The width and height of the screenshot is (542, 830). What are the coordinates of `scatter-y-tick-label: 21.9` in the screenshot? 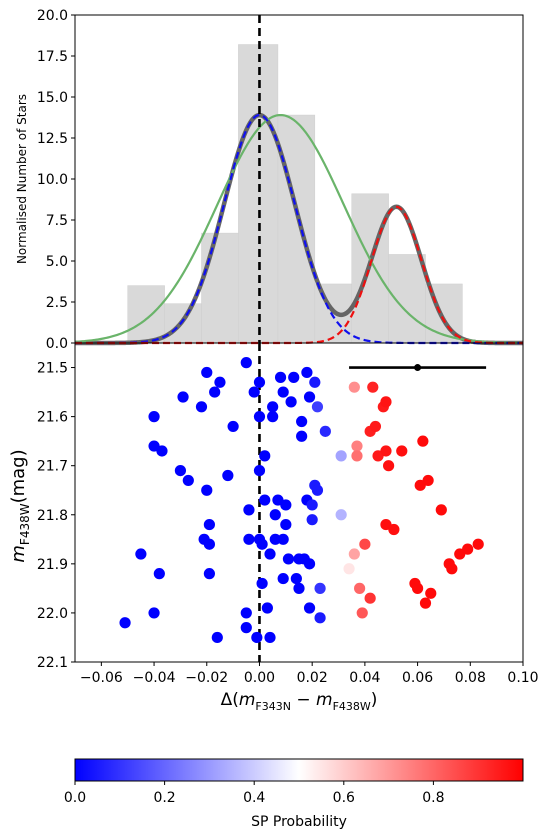 It's located at (52, 565).